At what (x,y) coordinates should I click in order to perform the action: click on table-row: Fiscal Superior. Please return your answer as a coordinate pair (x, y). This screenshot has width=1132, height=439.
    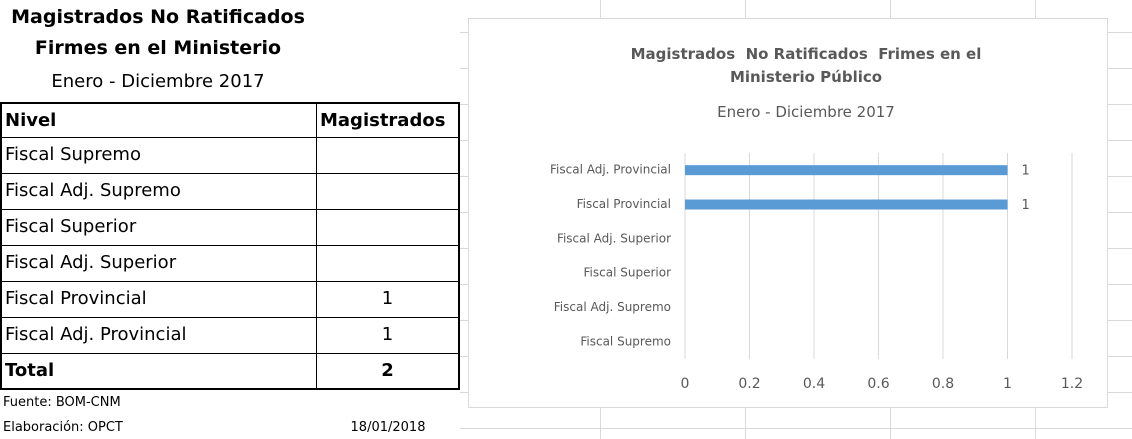
    Looking at the image, I should click on (230, 228).